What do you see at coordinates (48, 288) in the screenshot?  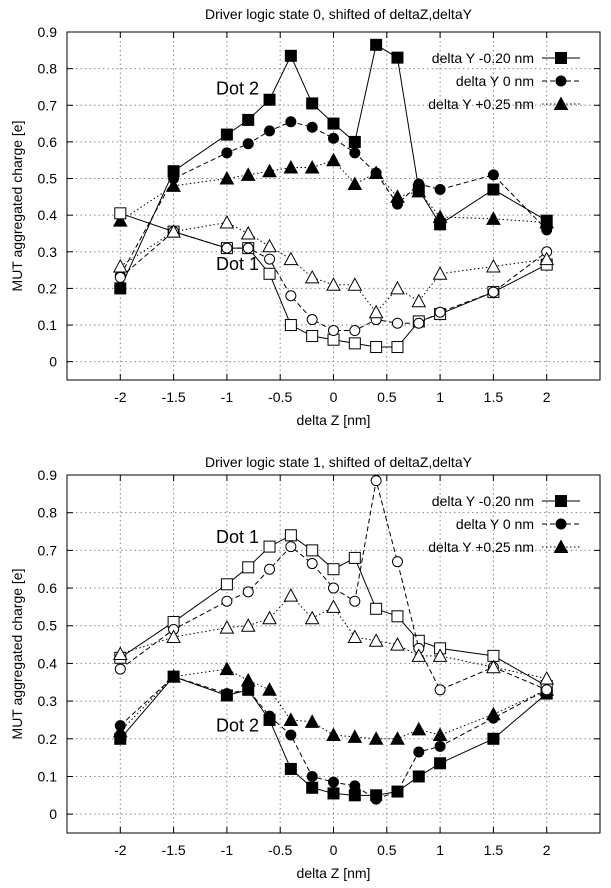 I see `y-tick-label: 0.2` at bounding box center [48, 288].